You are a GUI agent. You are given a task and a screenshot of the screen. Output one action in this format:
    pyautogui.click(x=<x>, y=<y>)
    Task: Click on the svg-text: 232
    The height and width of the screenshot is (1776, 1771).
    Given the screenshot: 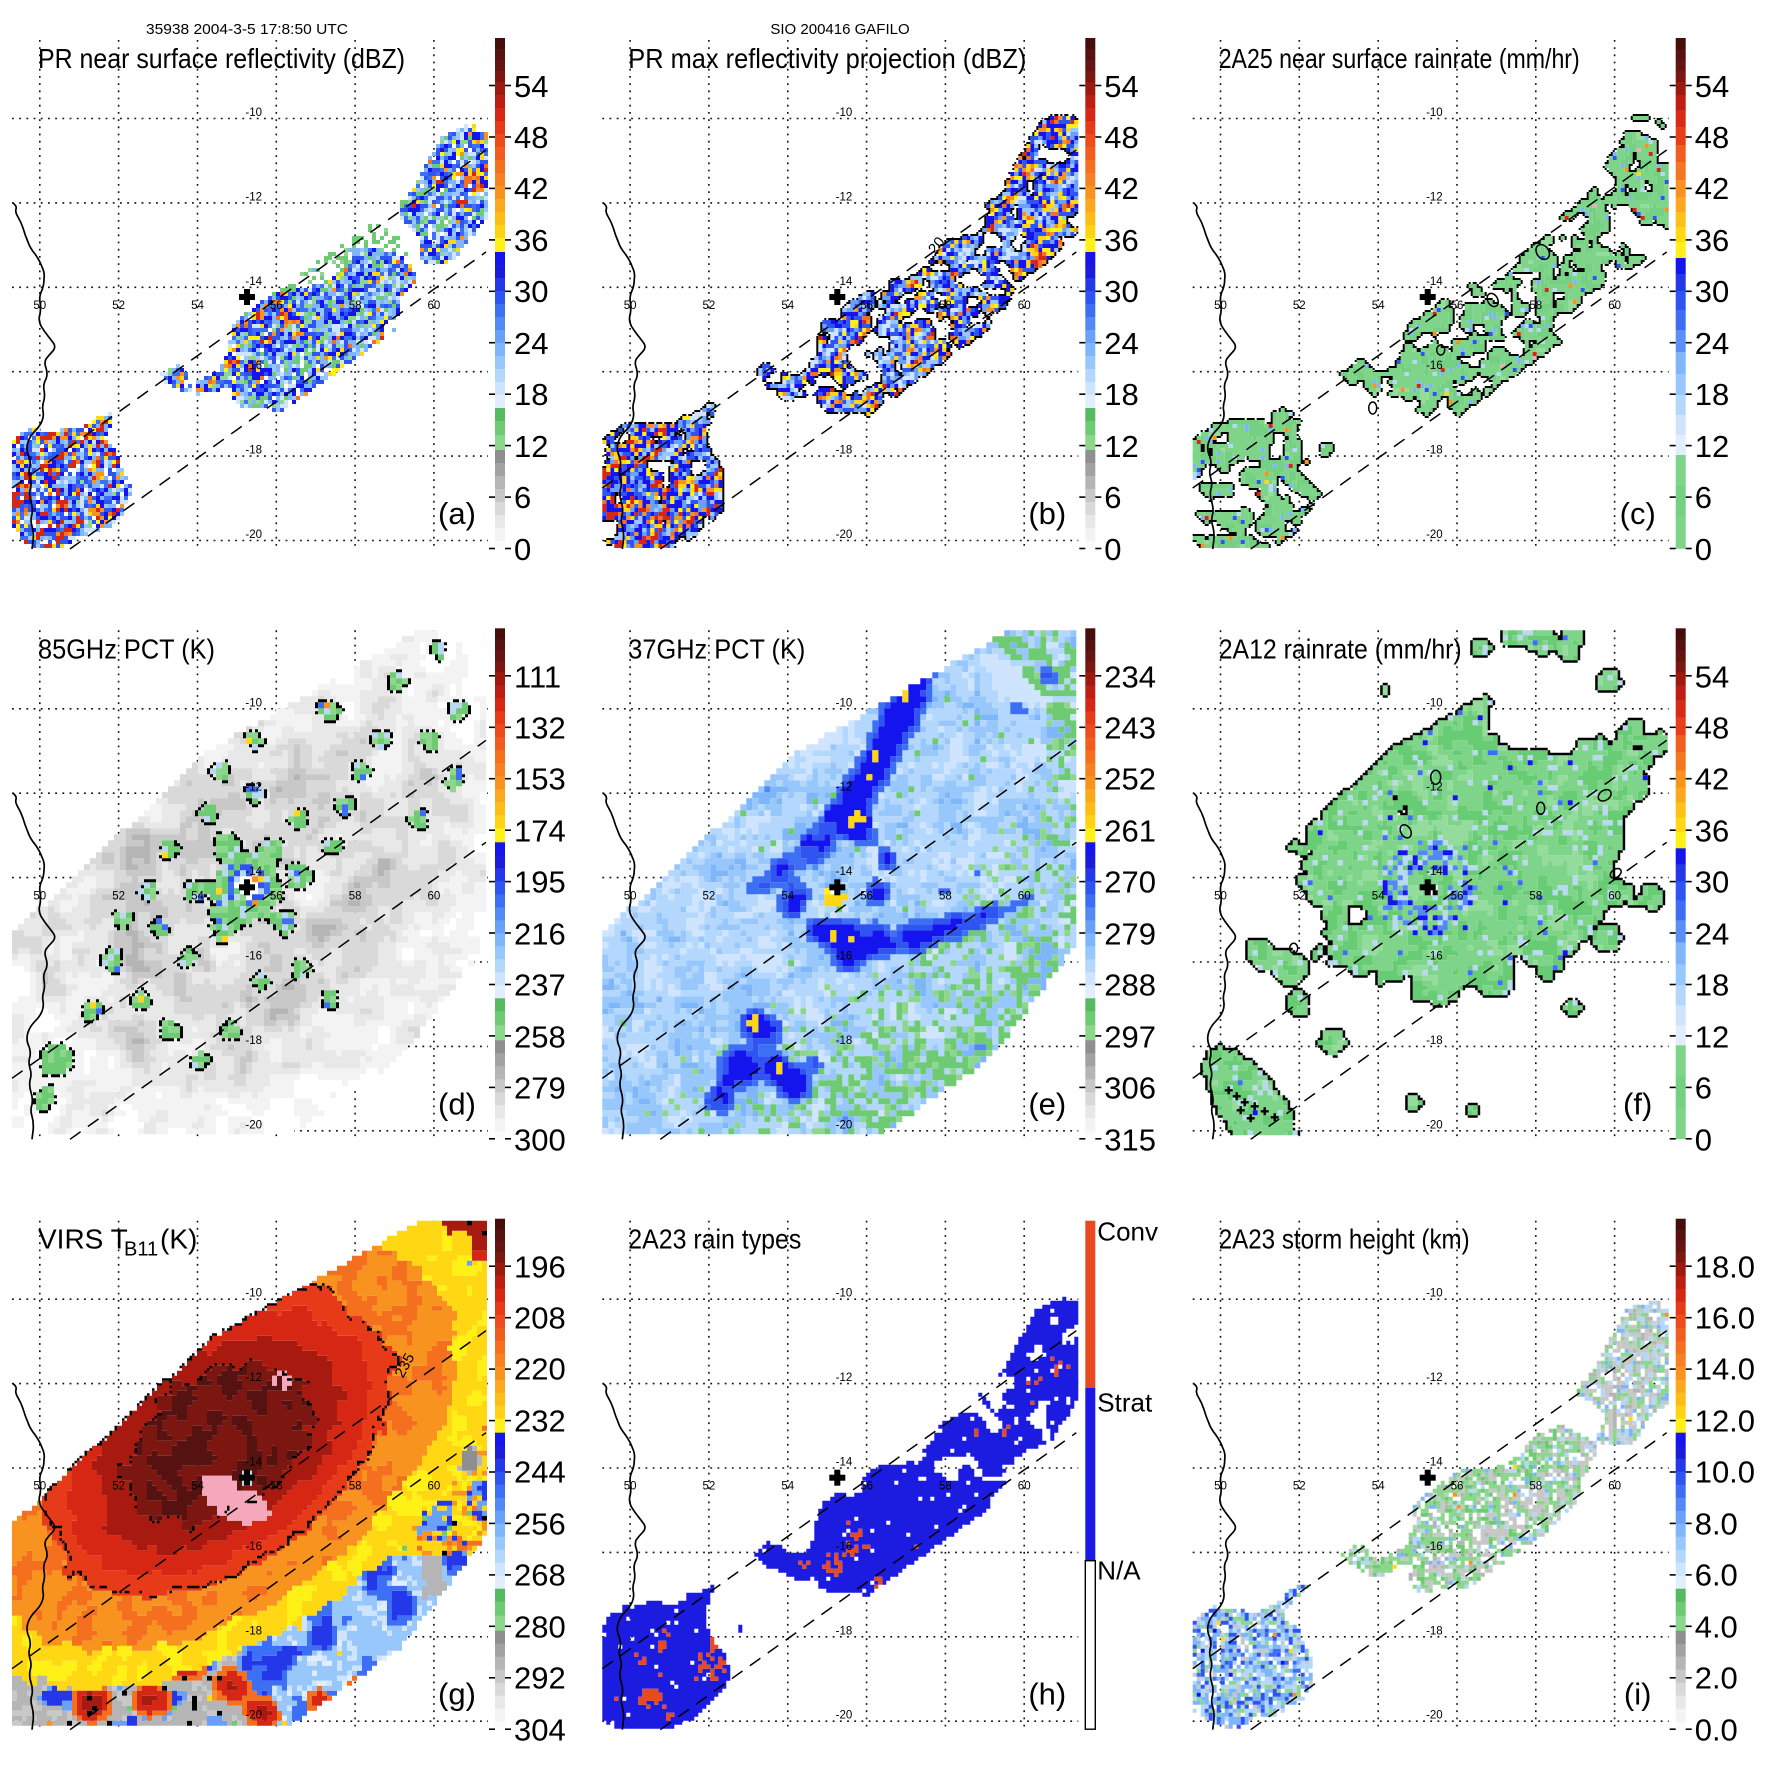 What is the action you would take?
    pyautogui.click(x=540, y=1421)
    